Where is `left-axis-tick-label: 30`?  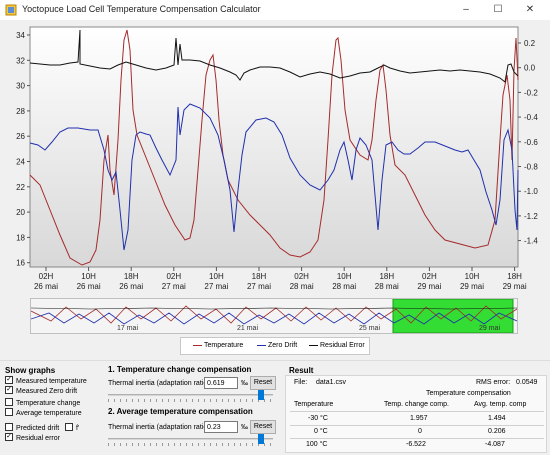
left-axis-tick-label: 30 is located at coordinates (20, 86).